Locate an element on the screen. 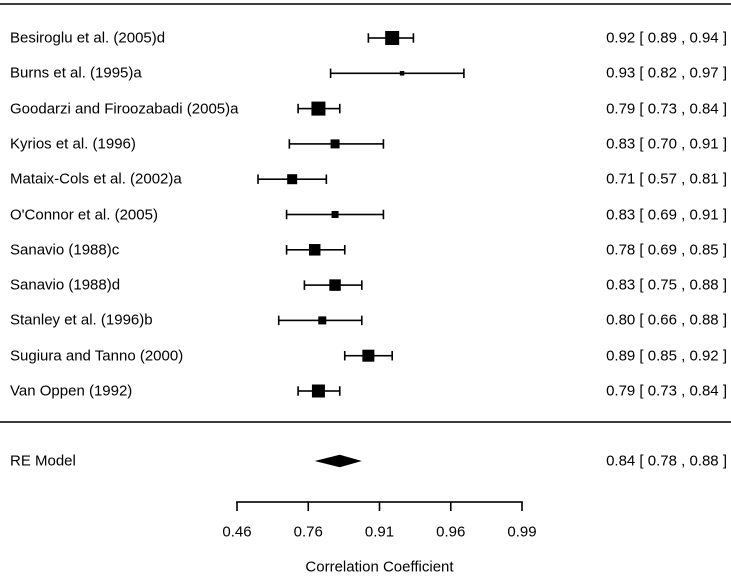 The height and width of the screenshot is (578, 731). study-label: Sugiura and Tanno (2000) is located at coordinates (97, 356).